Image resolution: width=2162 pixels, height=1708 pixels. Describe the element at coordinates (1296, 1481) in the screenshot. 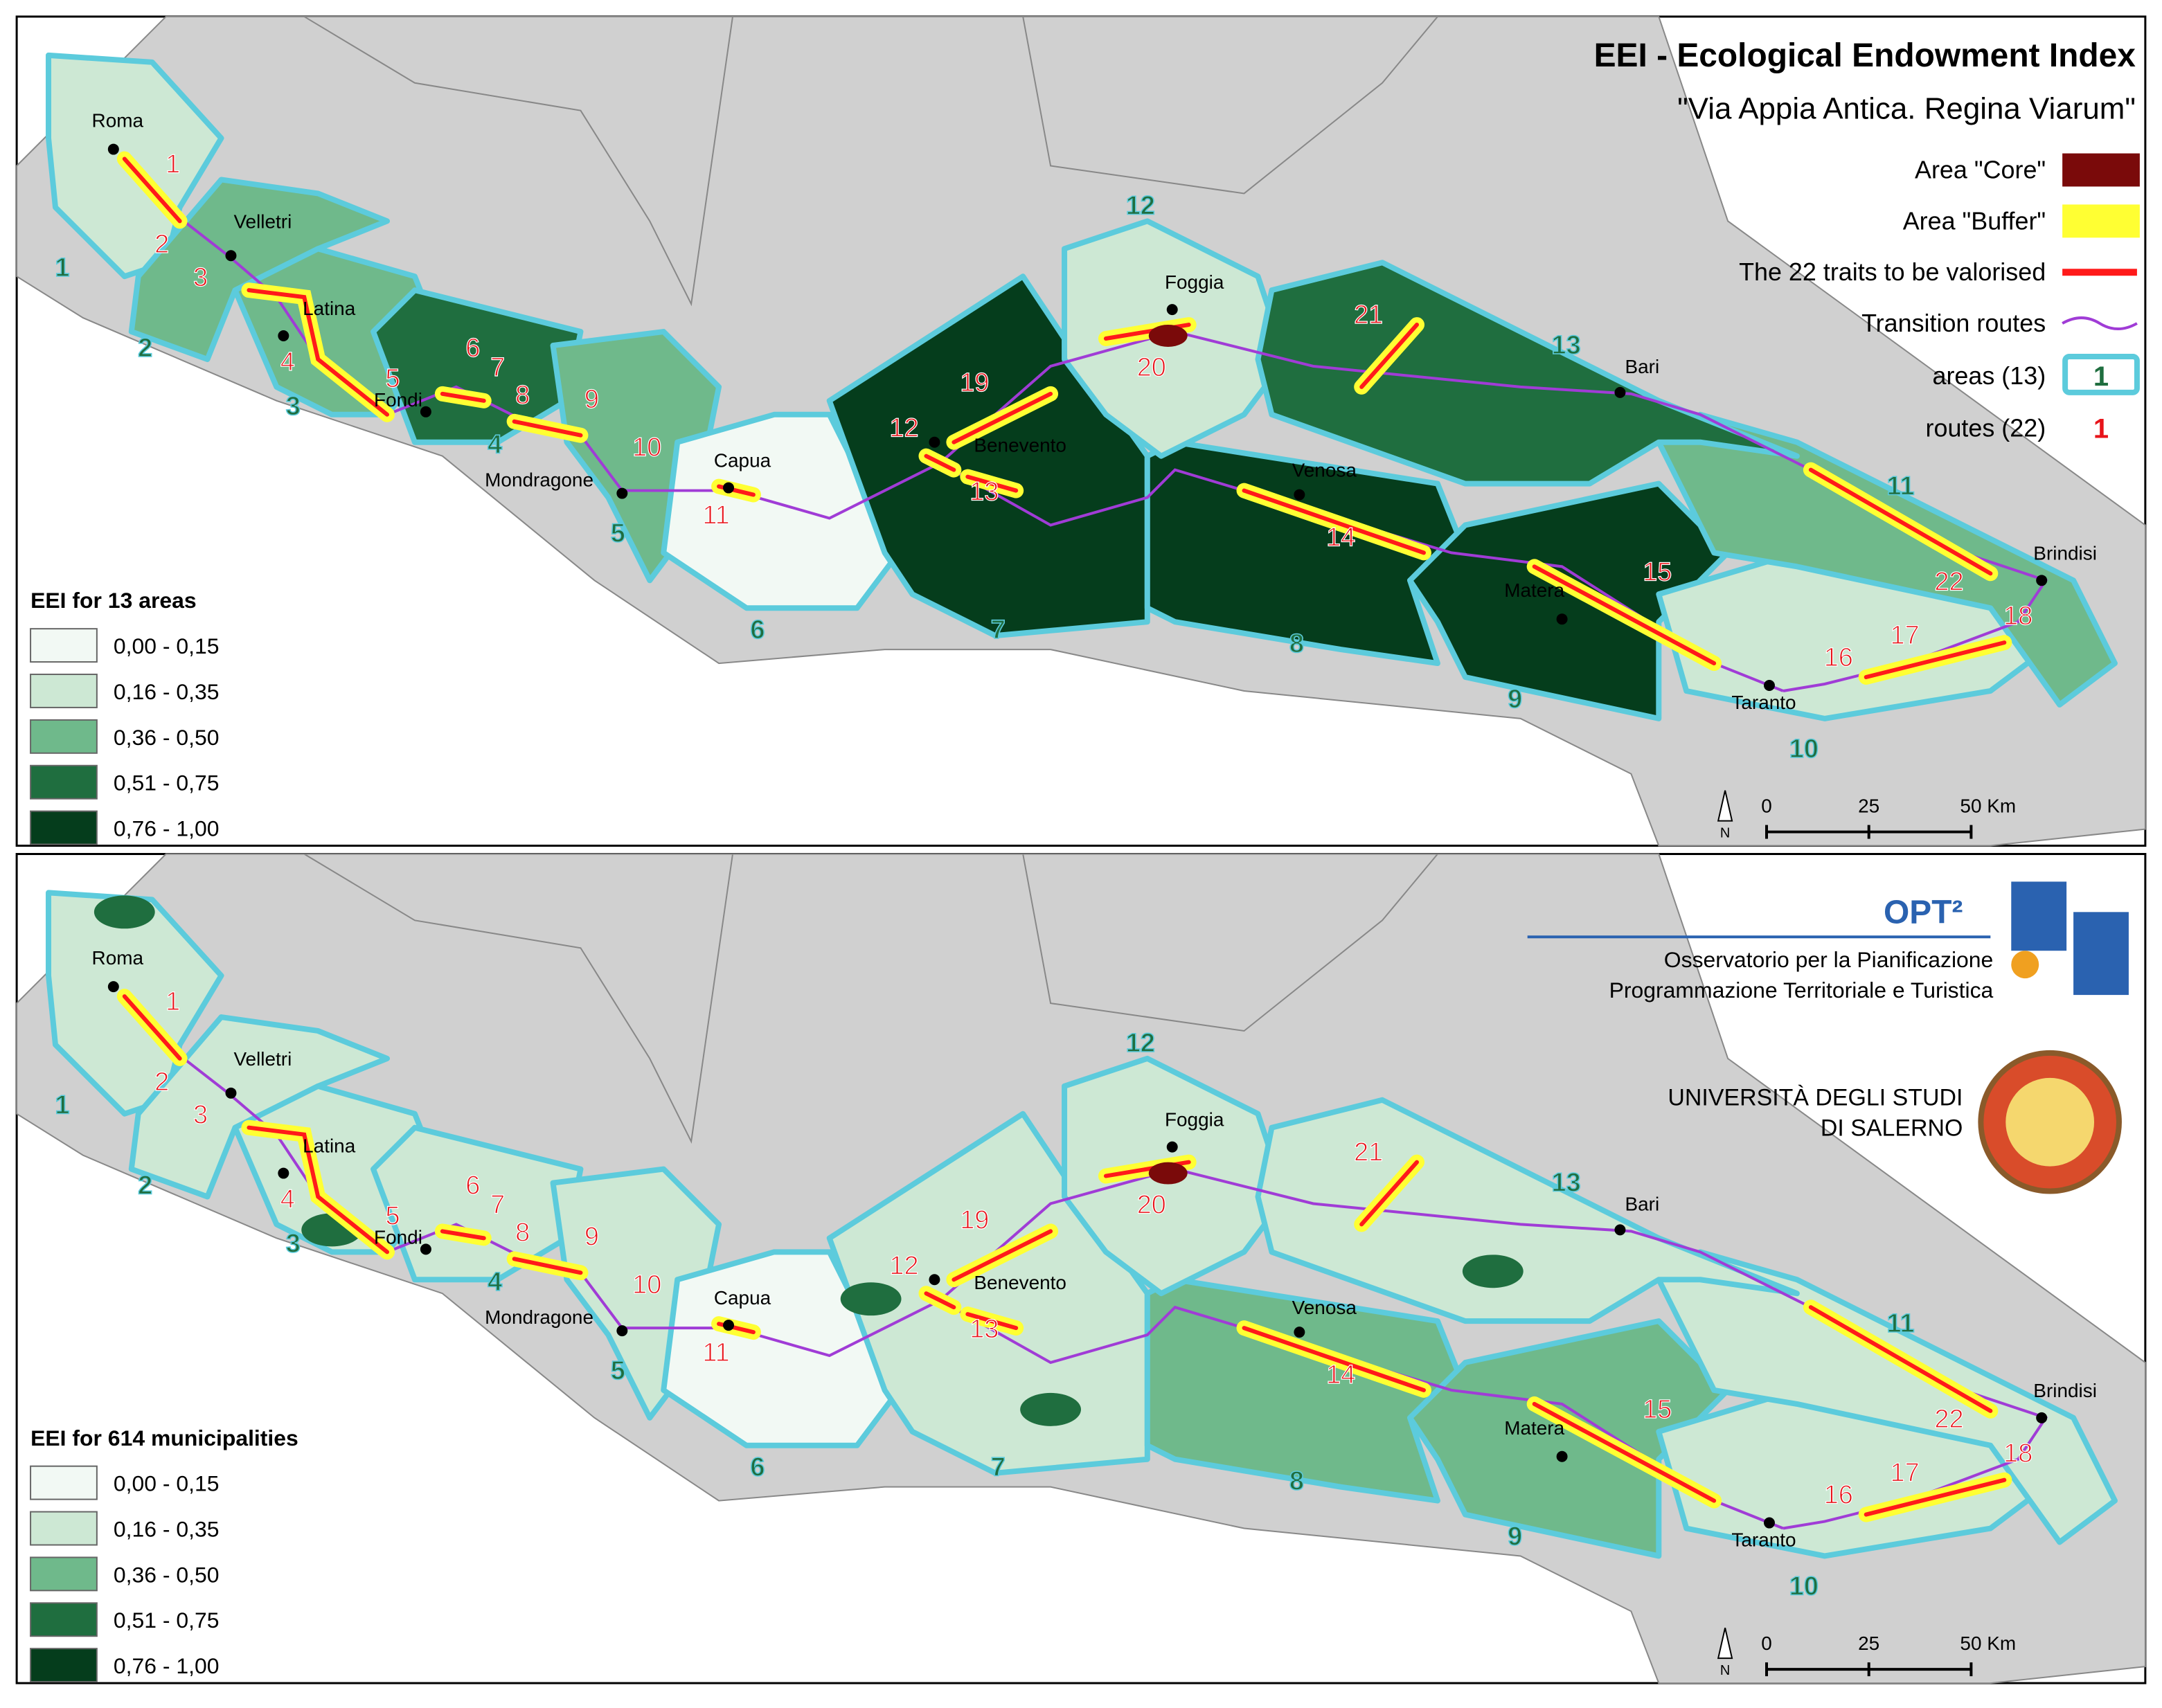

I see `area-number: 8` at that location.